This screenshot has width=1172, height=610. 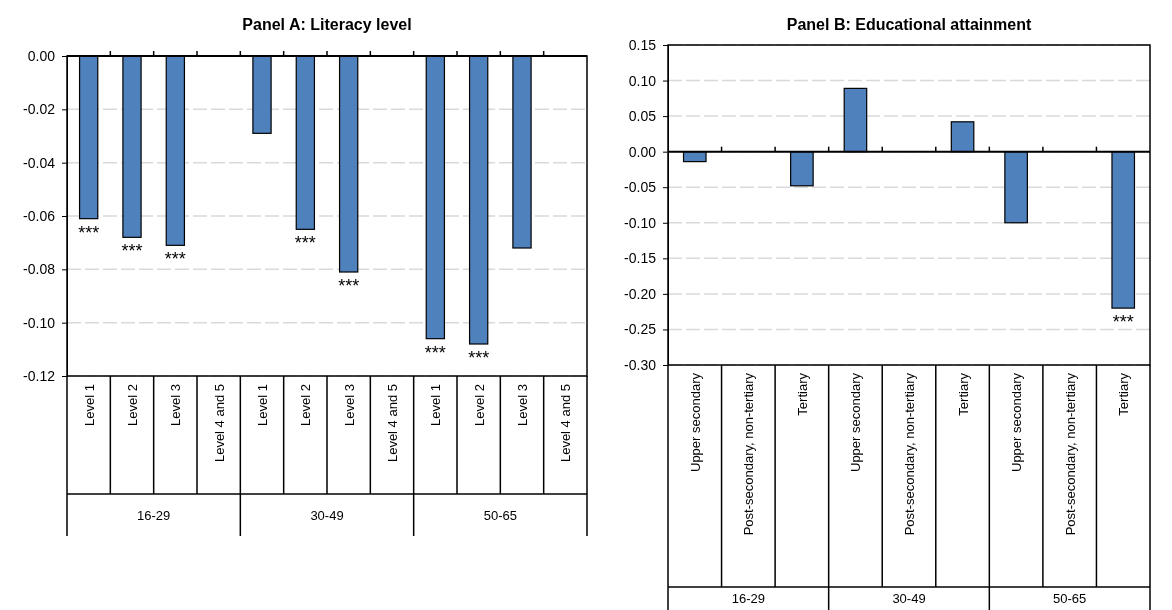 I want to click on y-tick-label: -0.05, so click(x=640, y=187).